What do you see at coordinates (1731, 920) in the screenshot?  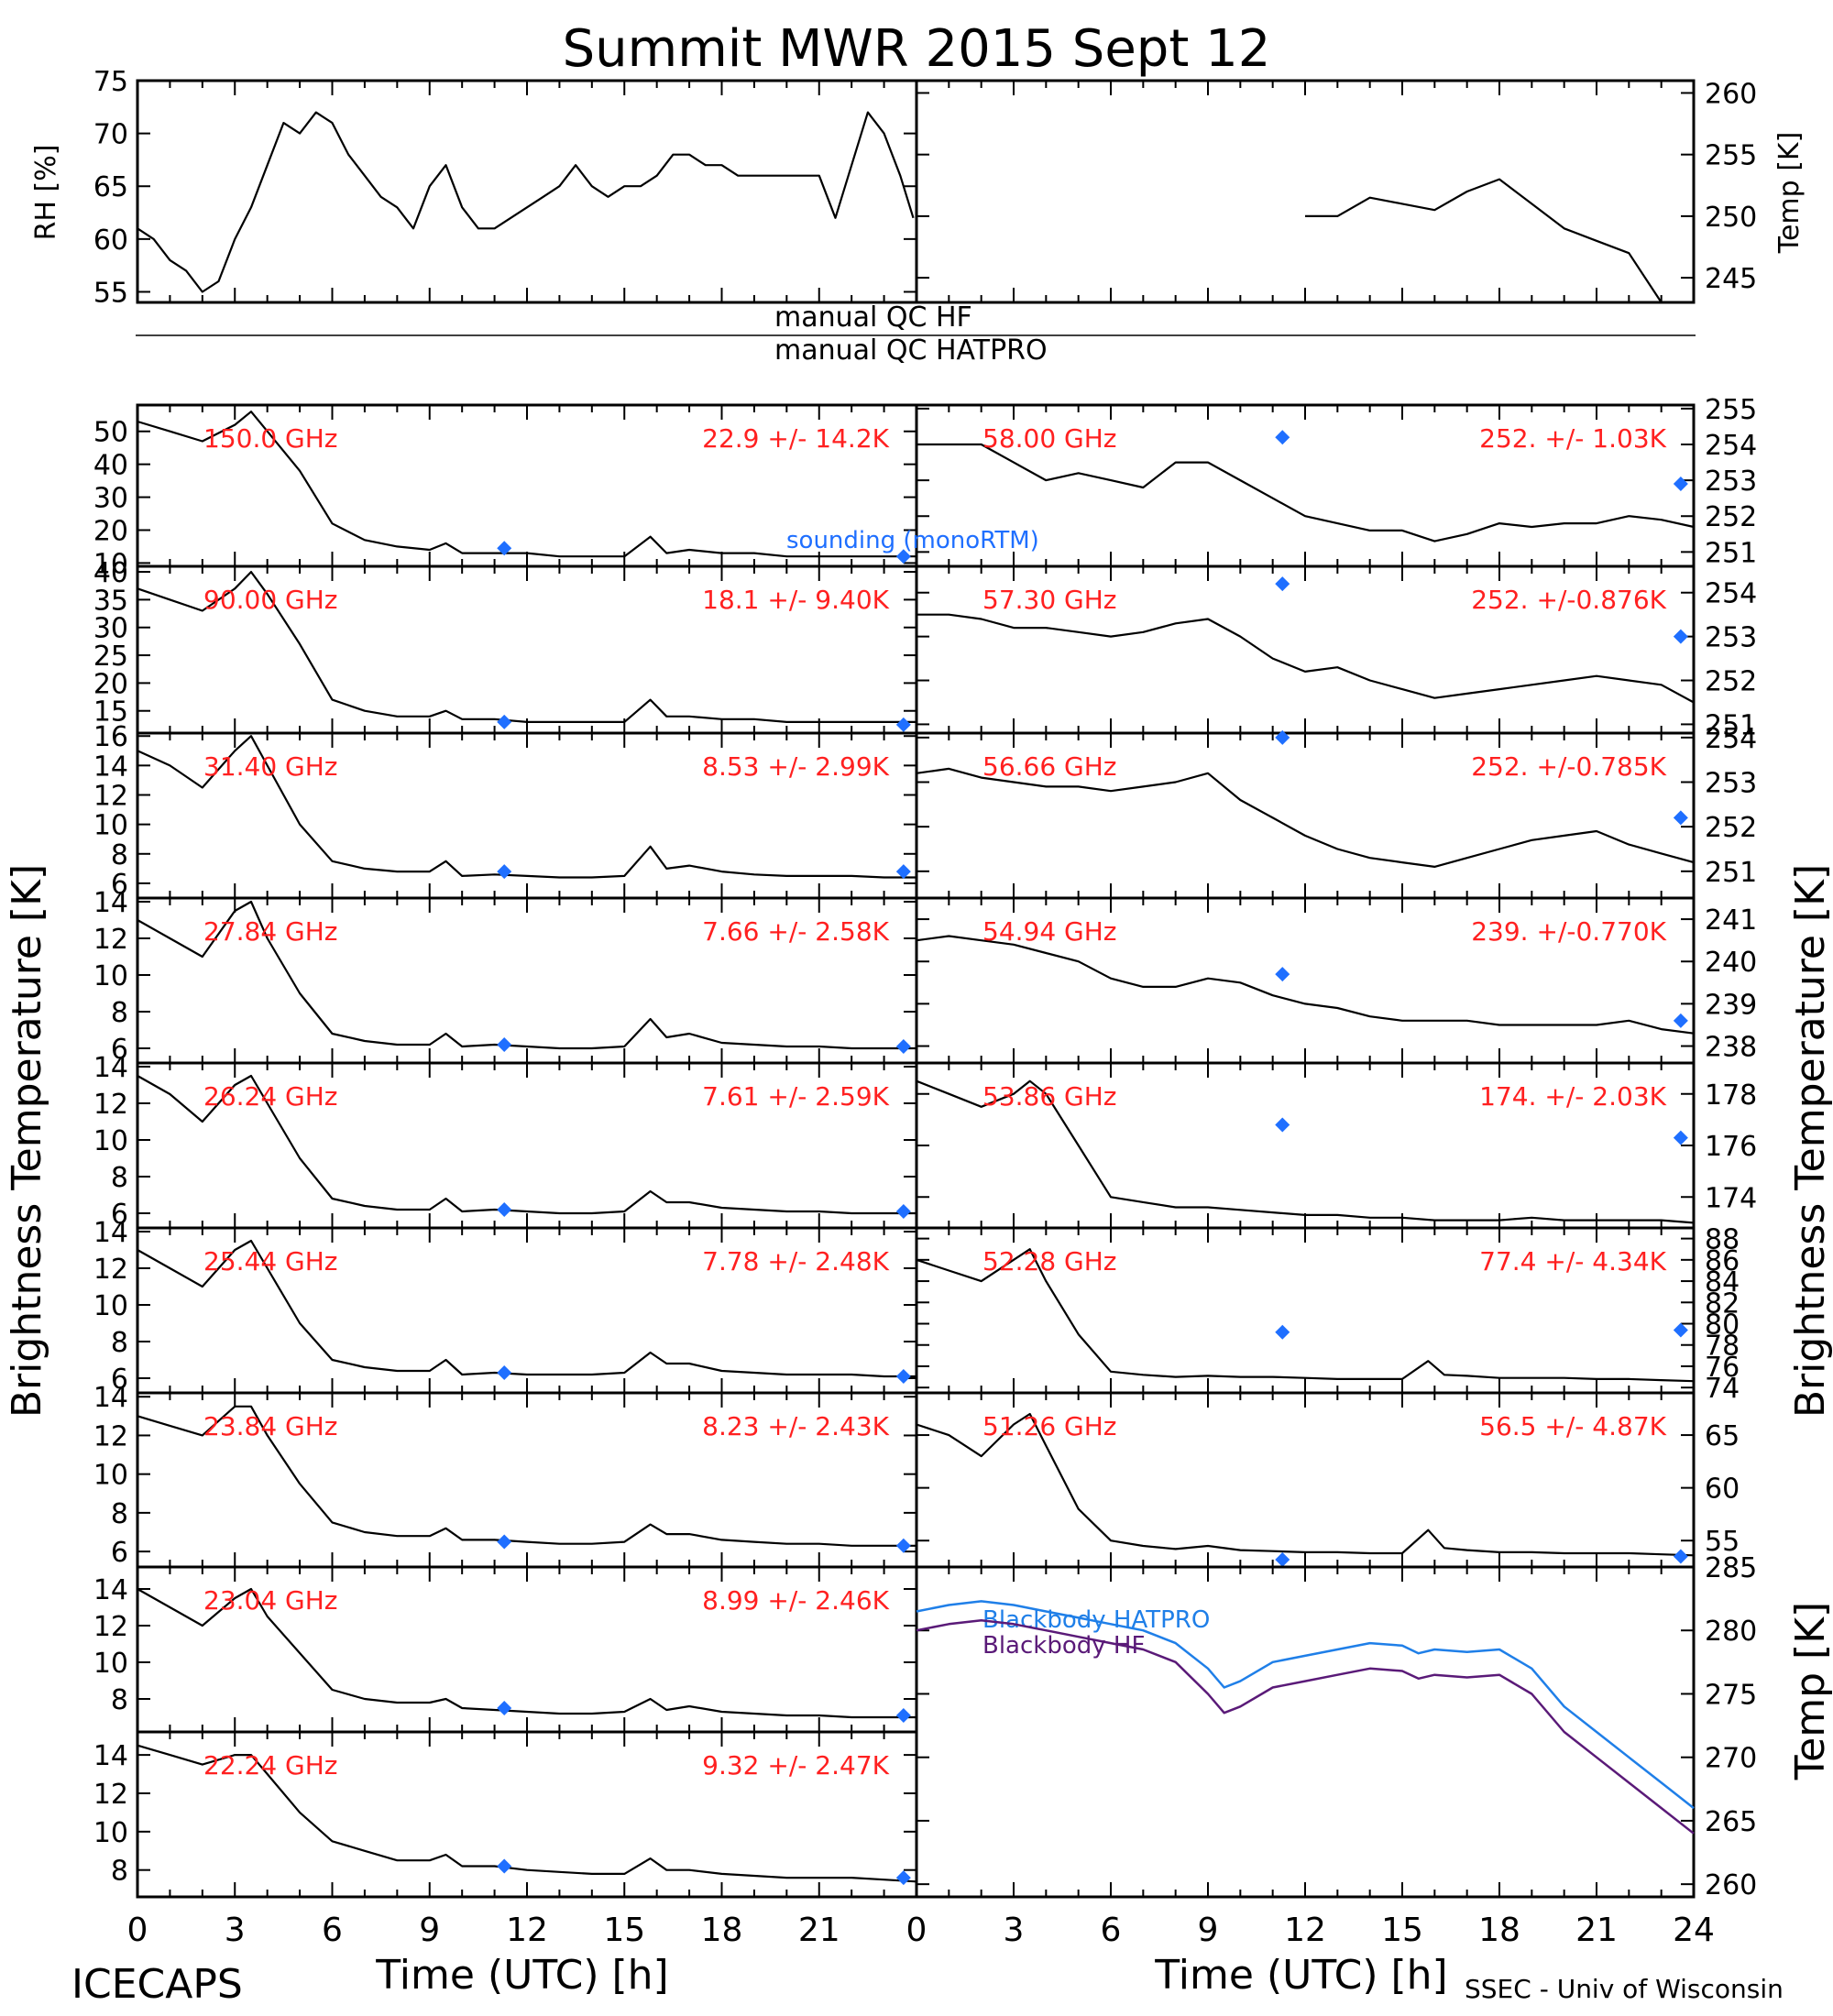 I see `ytick-label-hp54: 241` at bounding box center [1731, 920].